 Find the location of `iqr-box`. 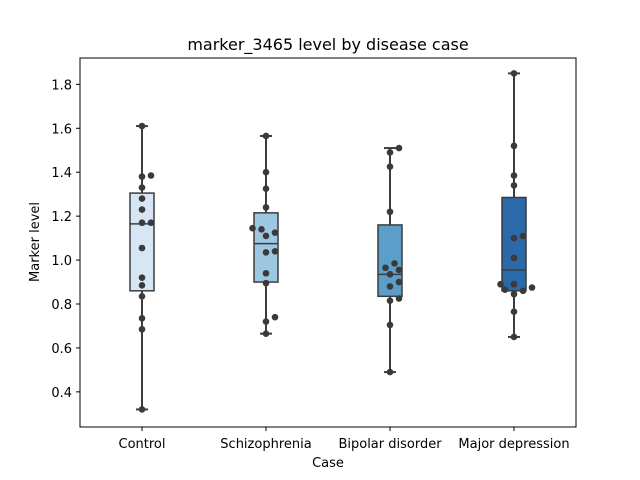

iqr-box is located at coordinates (514, 244).